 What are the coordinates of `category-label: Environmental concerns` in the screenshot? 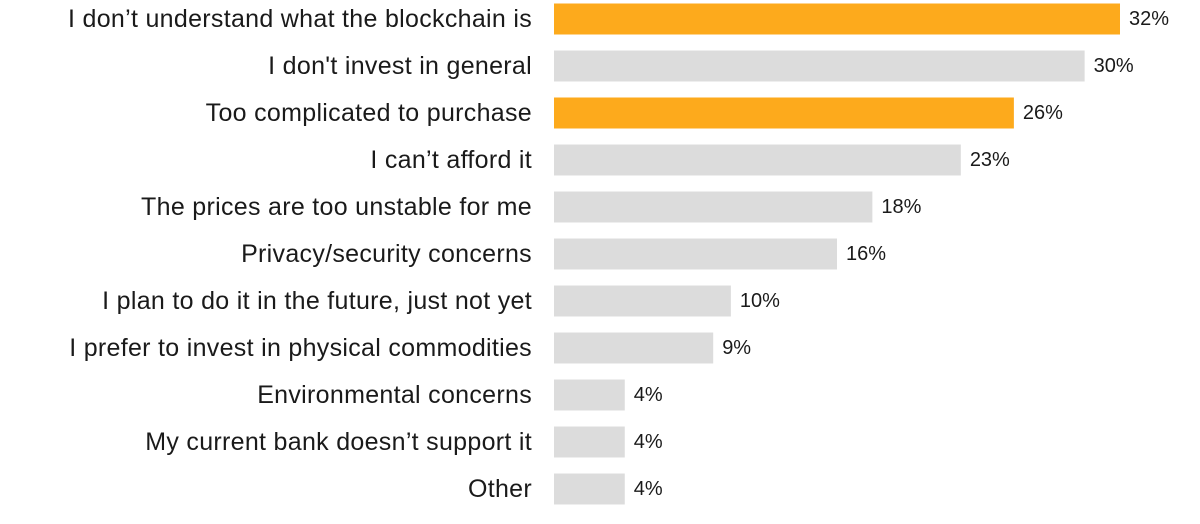 It's located at (394, 395).